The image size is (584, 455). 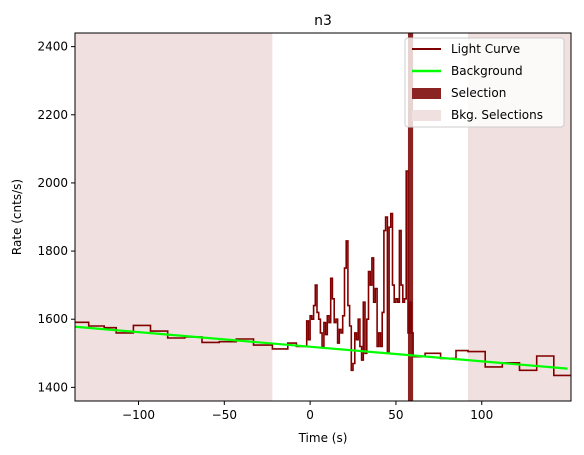 I want to click on x-axis: −100 −50 0 50 100, so click(x=307, y=411).